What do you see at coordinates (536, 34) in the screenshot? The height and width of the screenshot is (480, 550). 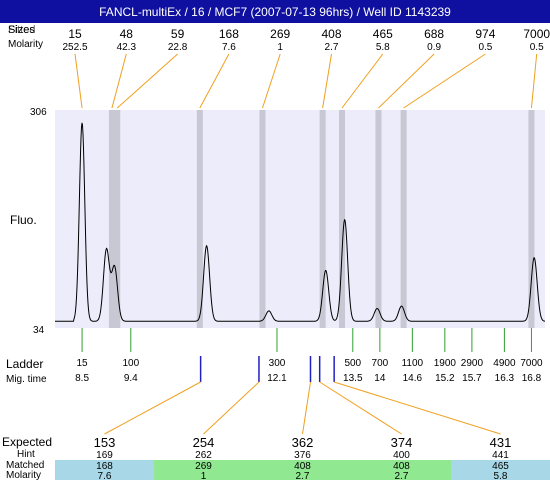 I see `fitted-size-label: 7000` at bounding box center [536, 34].